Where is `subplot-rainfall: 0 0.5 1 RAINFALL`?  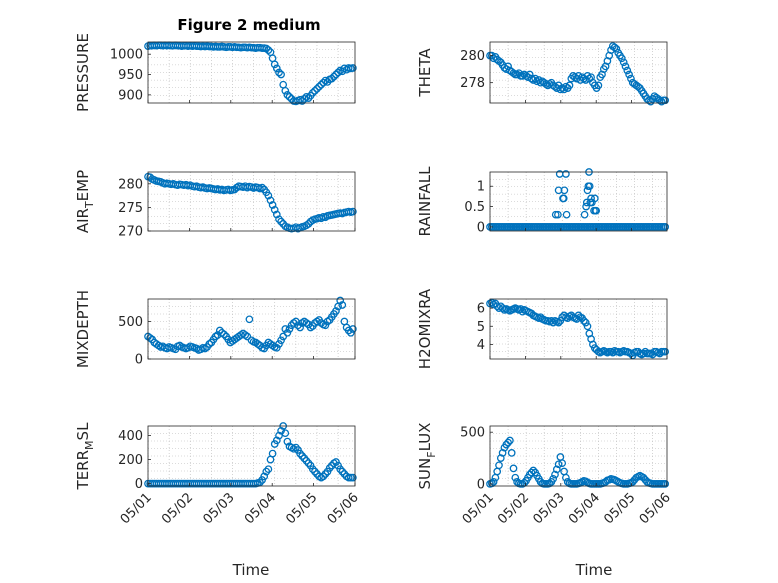
subplot-rainfall: 0 0.5 1 RAINFALL is located at coordinates (543, 201).